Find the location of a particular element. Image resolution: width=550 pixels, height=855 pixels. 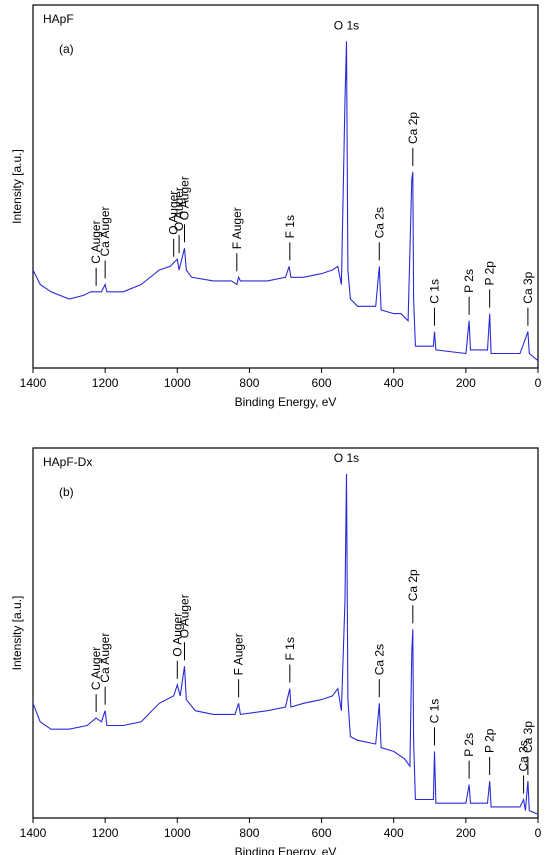

panel-title: HApF is located at coordinates (58, 19).